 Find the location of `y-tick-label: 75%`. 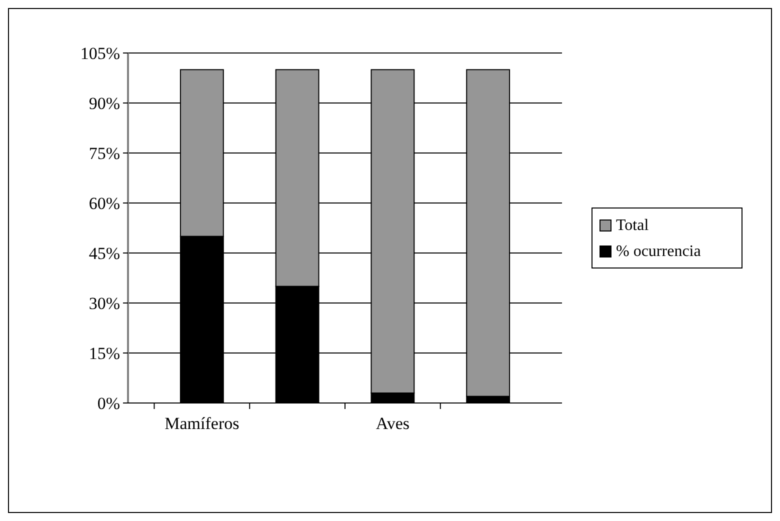

y-tick-label: 75% is located at coordinates (104, 153).